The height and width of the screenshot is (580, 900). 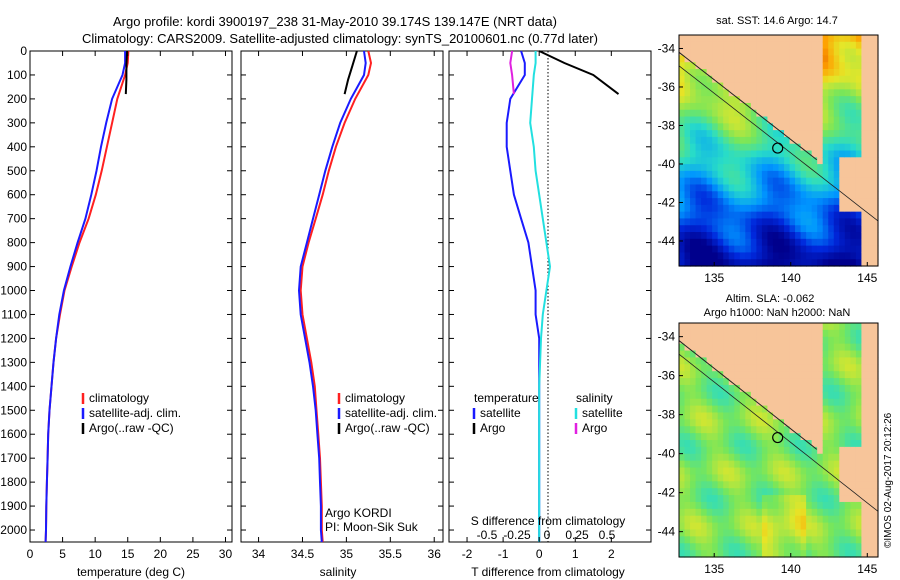 What do you see at coordinates (487, 535) in the screenshot?
I see `salinity-difference-tick-label: -0.5` at bounding box center [487, 535].